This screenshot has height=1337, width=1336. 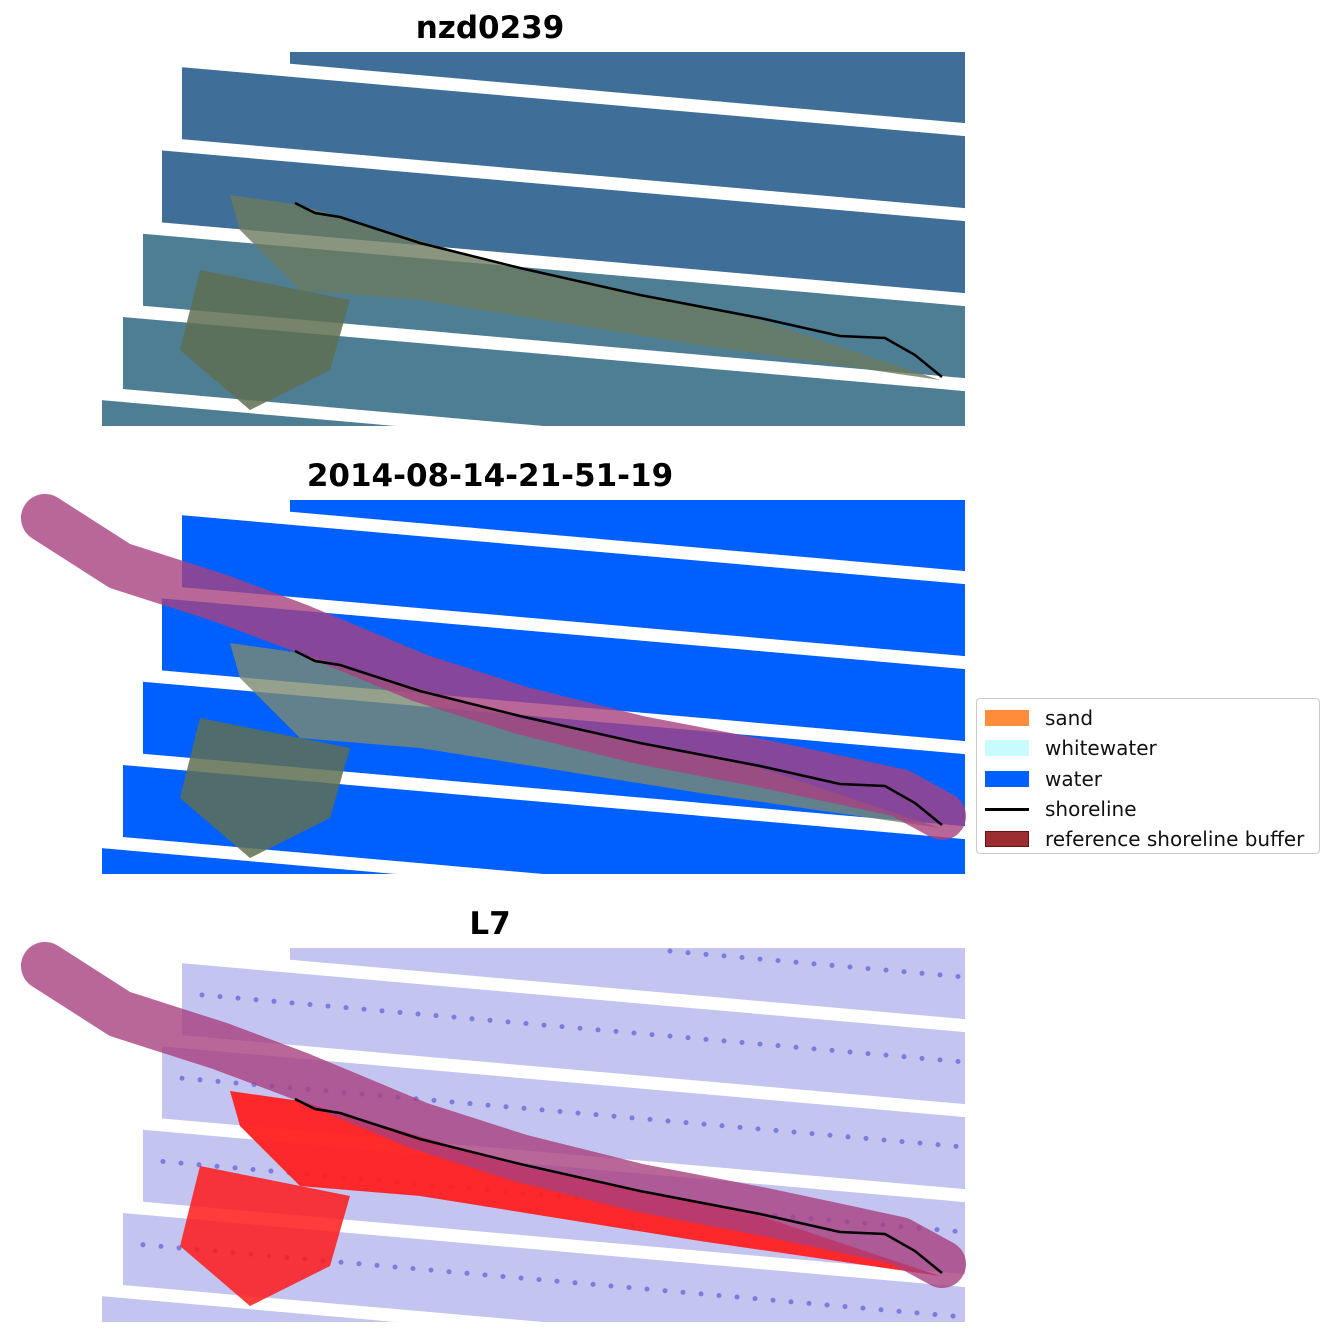 What do you see at coordinates (1007, 718) in the screenshot?
I see `sand-swatch` at bounding box center [1007, 718].